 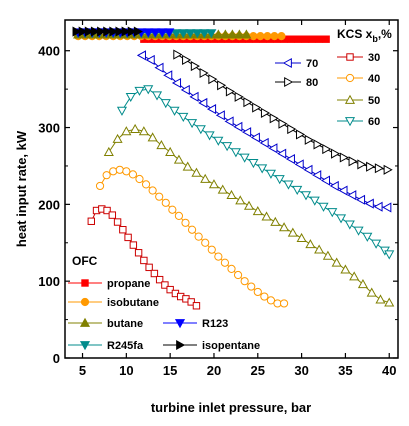 What do you see at coordinates (49, 204) in the screenshot?
I see `y-tick-label: 200` at bounding box center [49, 204].